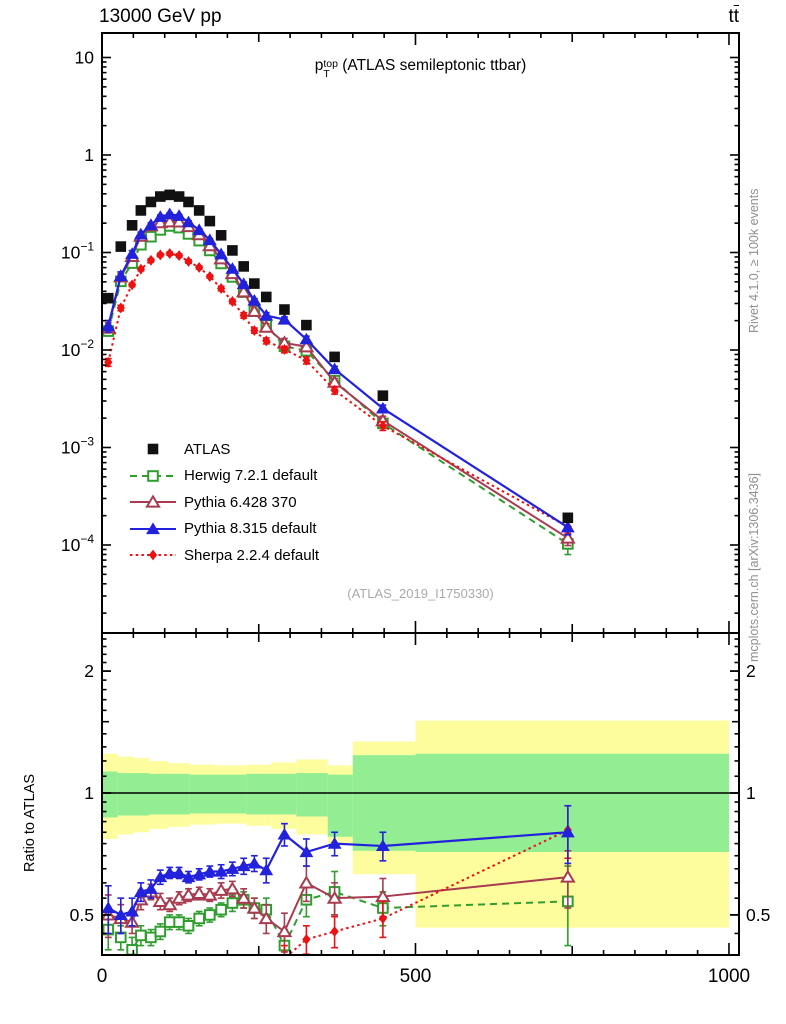 The height and width of the screenshot is (1024, 786). I want to click on legend-label: Herwig 7.2.1 default, so click(251, 476).